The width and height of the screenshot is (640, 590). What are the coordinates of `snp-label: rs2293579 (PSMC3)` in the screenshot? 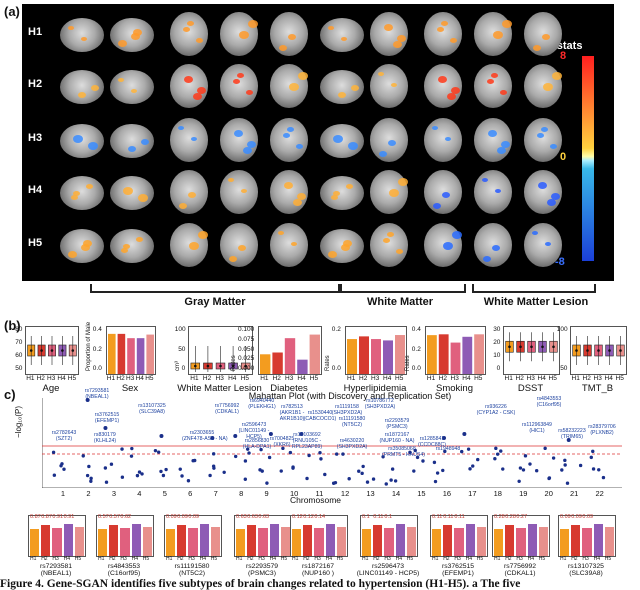 It's located at (397, 424).